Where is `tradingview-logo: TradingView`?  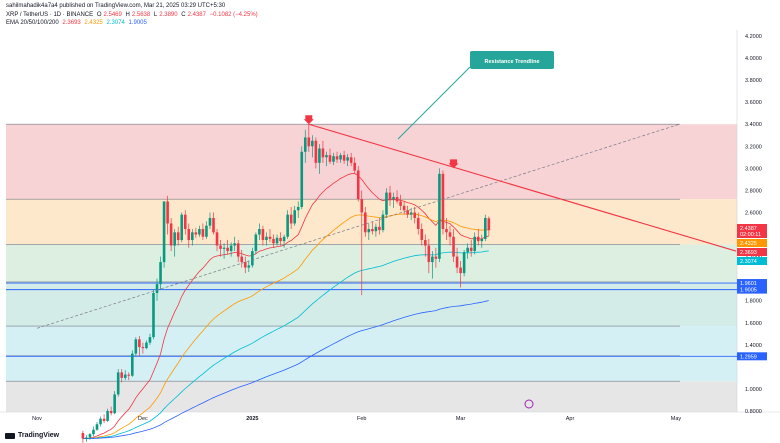
tradingview-logo: TradingView is located at coordinates (32, 435).